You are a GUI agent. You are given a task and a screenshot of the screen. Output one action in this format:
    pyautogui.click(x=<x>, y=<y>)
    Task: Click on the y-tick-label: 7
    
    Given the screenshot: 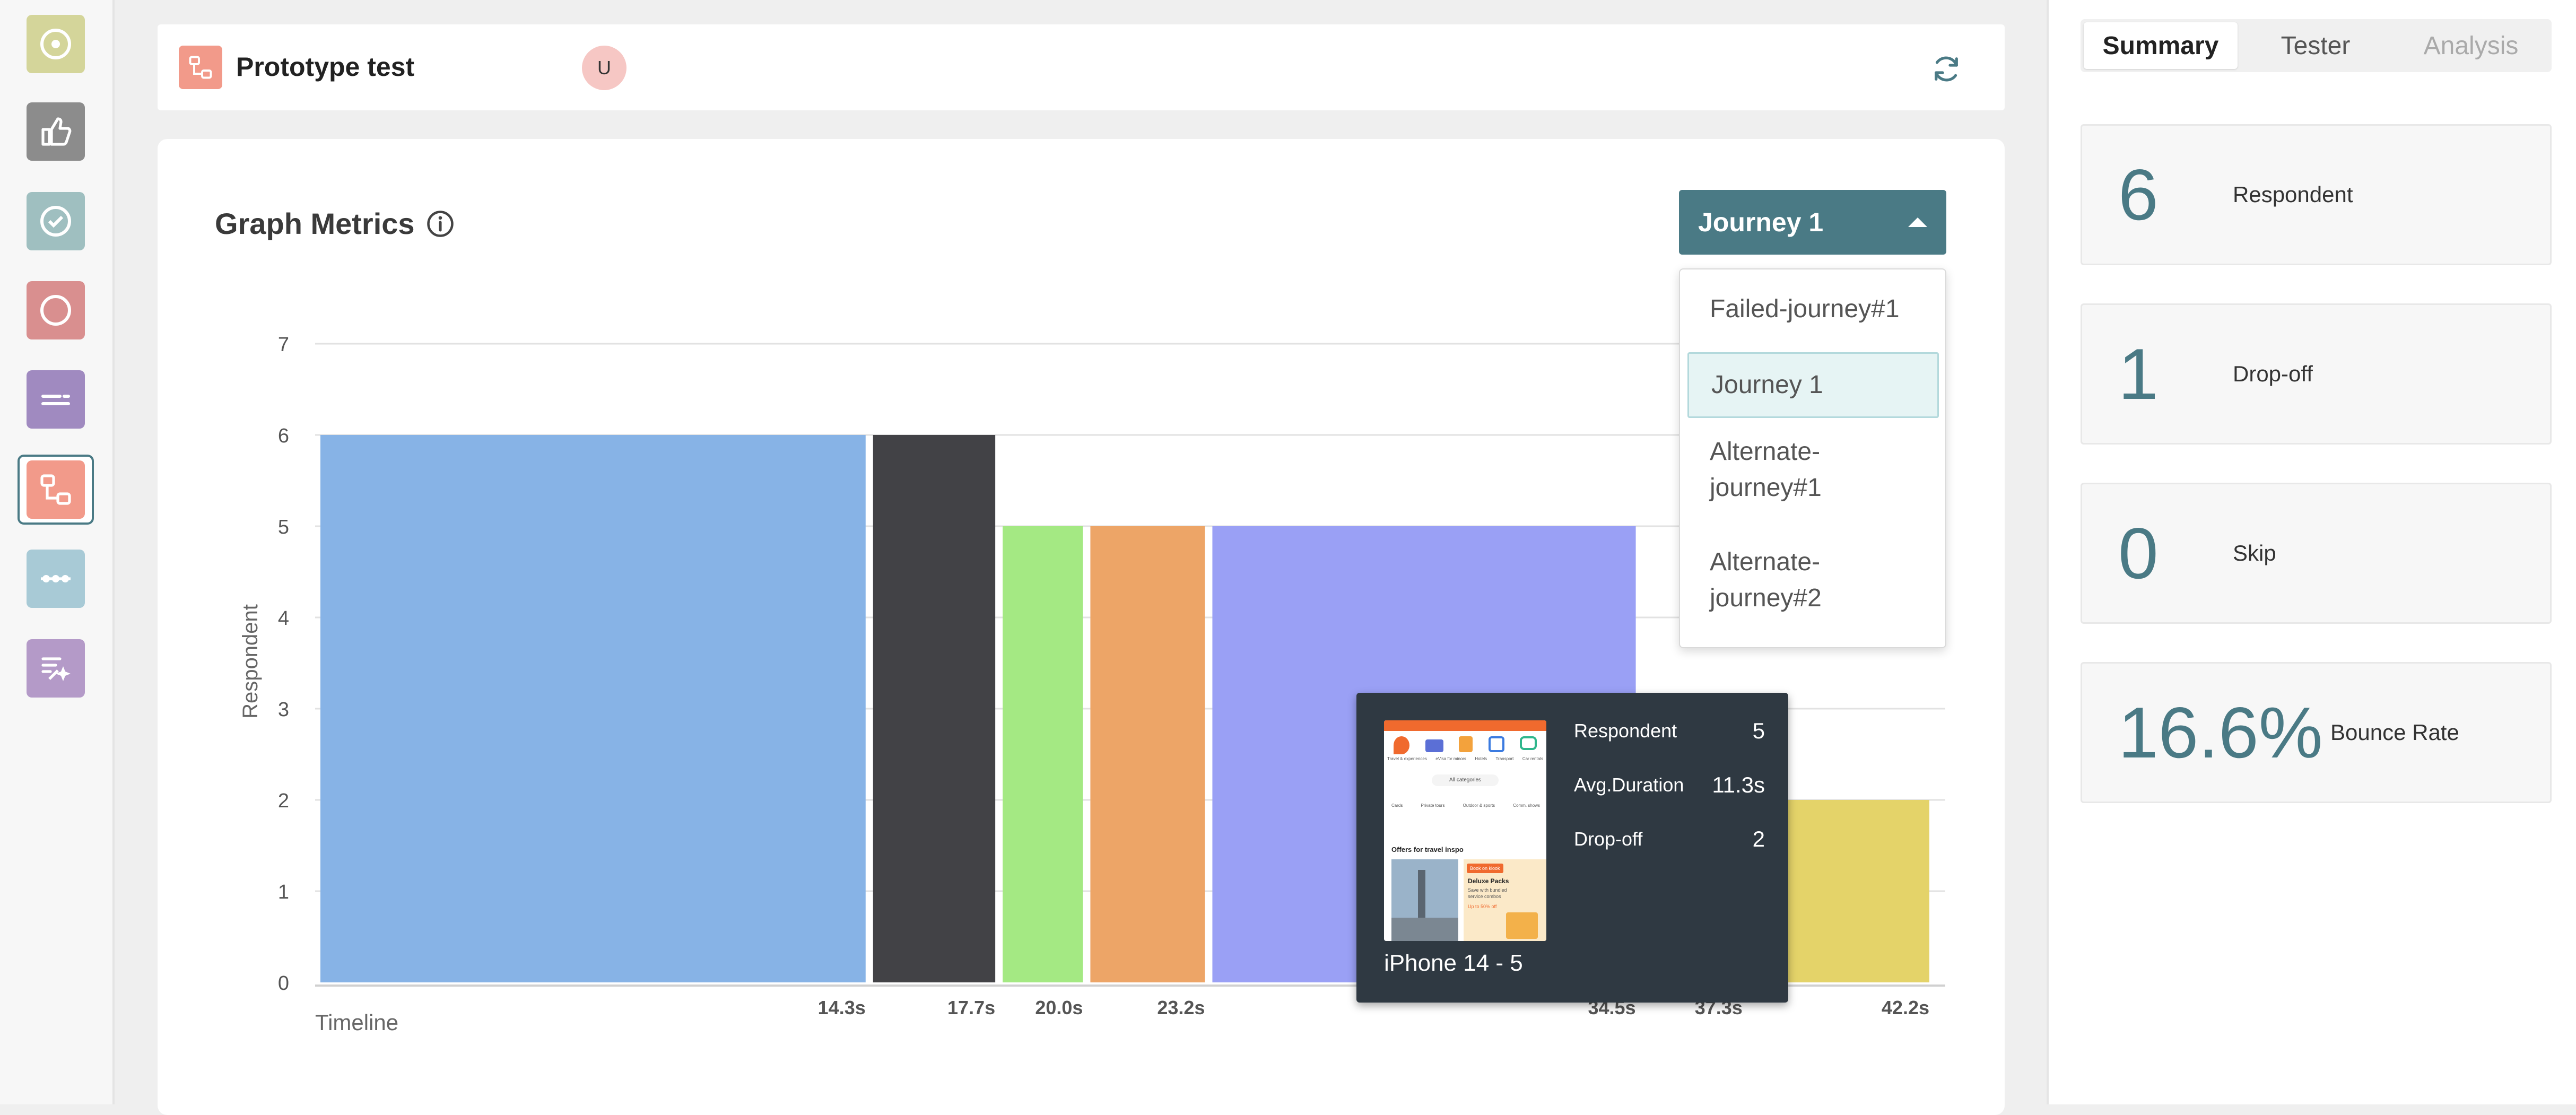 What is the action you would take?
    pyautogui.click(x=283, y=345)
    